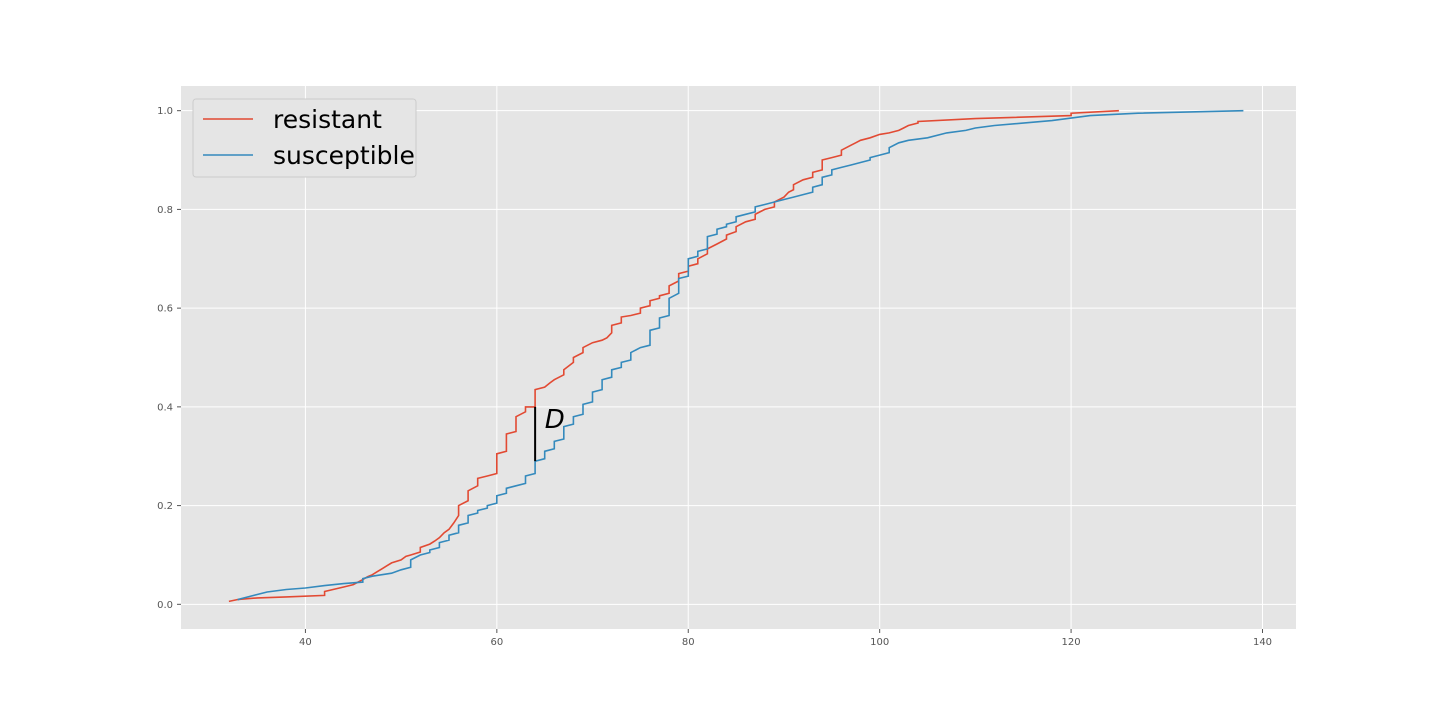  I want to click on x-tick-label: 120, so click(1071, 642).